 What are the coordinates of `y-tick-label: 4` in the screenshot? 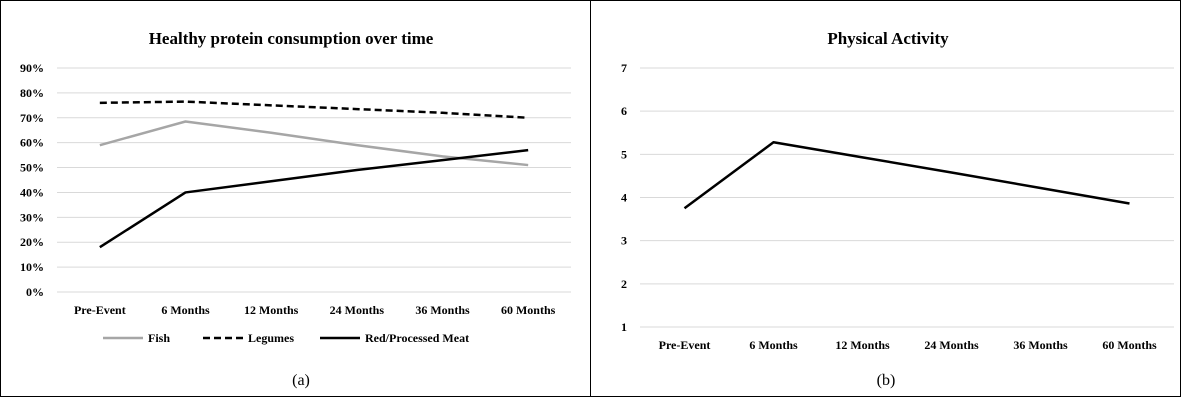 It's located at (624, 198).